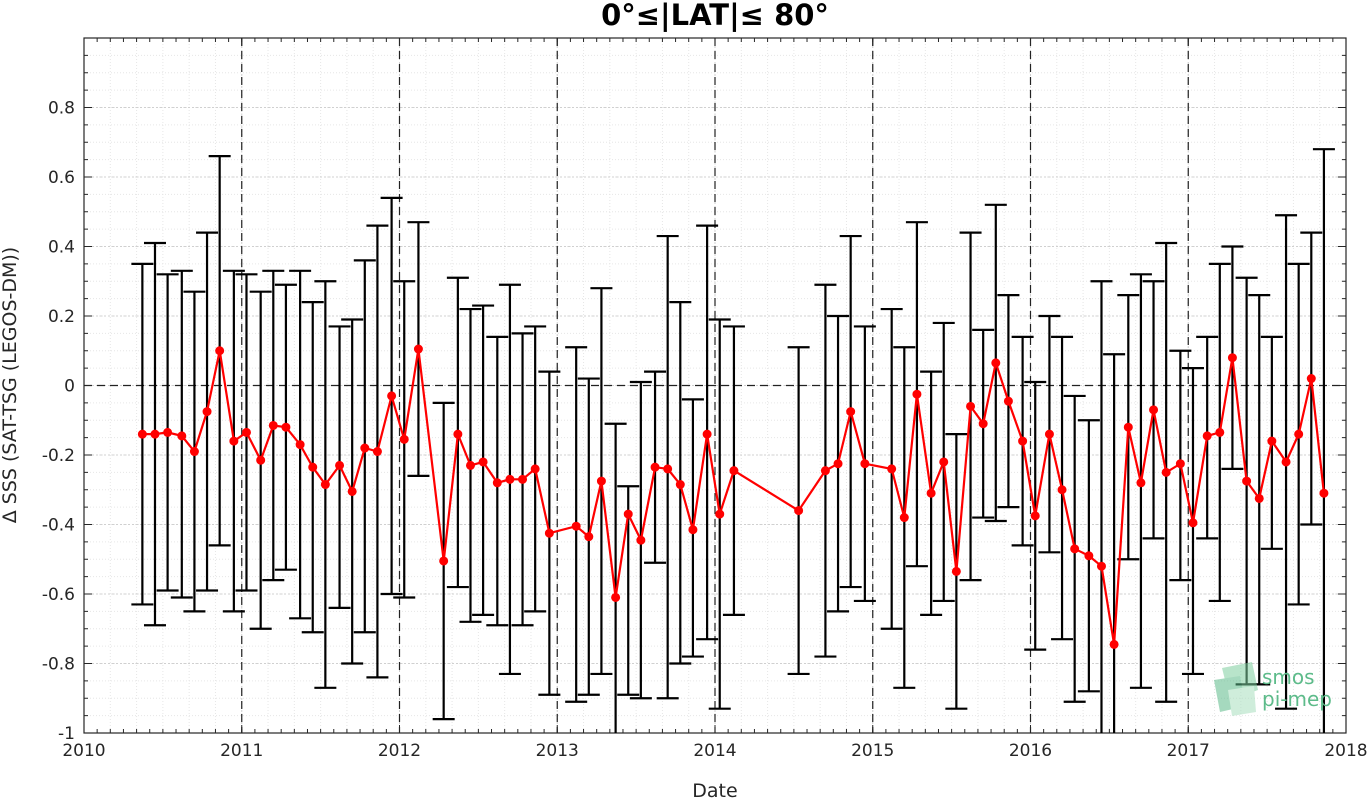 Image resolution: width=1372 pixels, height=799 pixels. I want to click on x-tick-label: 2015, so click(872, 751).